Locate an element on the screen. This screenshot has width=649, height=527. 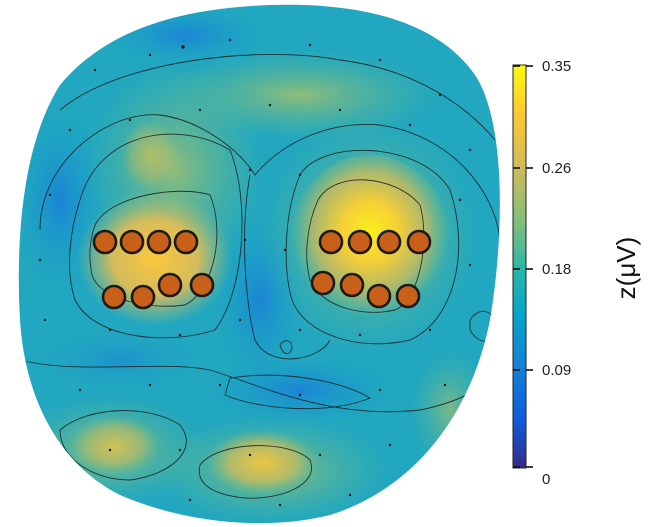
colorbar-tick-0.18: 0.18 is located at coordinates (556, 269).